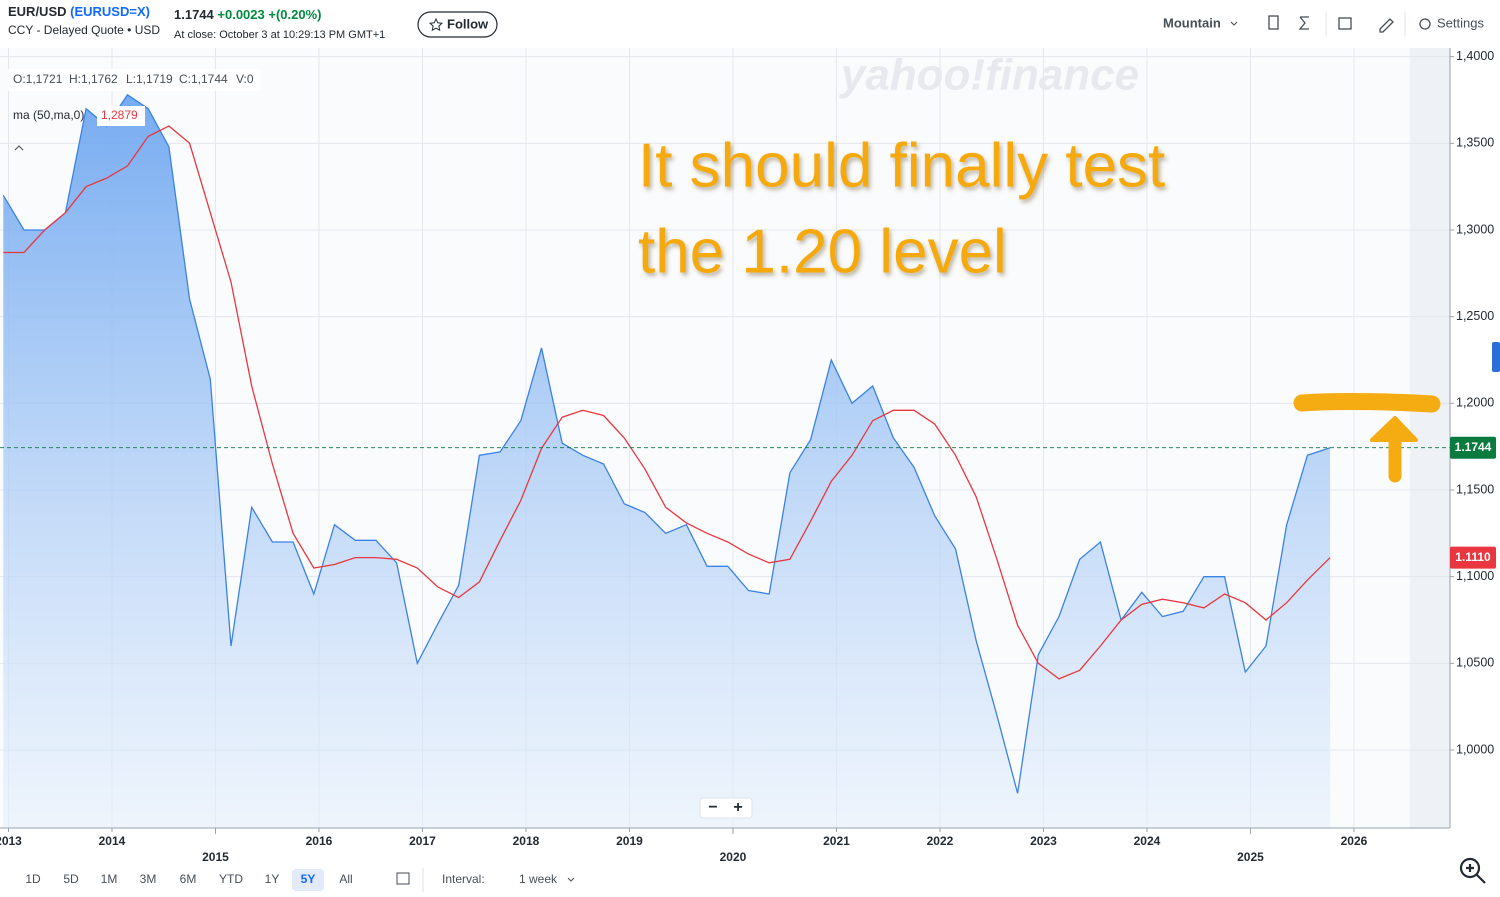  What do you see at coordinates (1386, 25) in the screenshot?
I see `draw-icon` at bounding box center [1386, 25].